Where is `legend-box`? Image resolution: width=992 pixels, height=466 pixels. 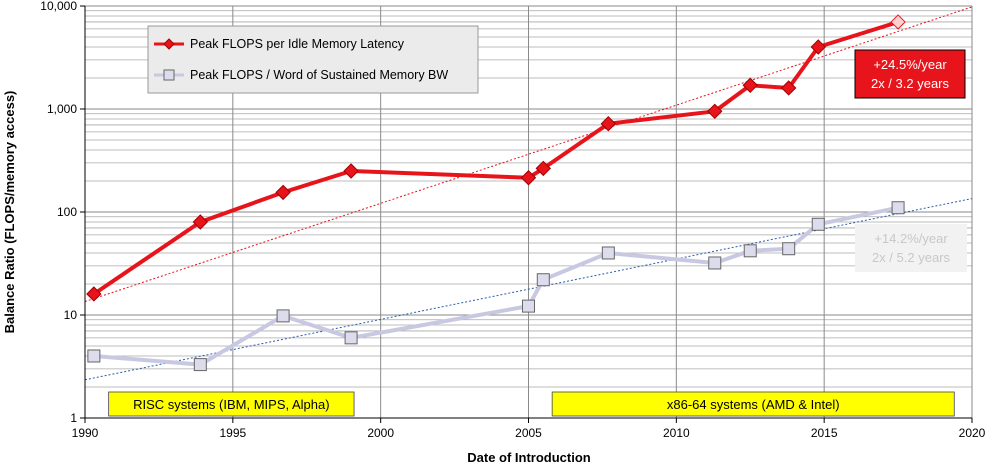 legend-box is located at coordinates (313, 59).